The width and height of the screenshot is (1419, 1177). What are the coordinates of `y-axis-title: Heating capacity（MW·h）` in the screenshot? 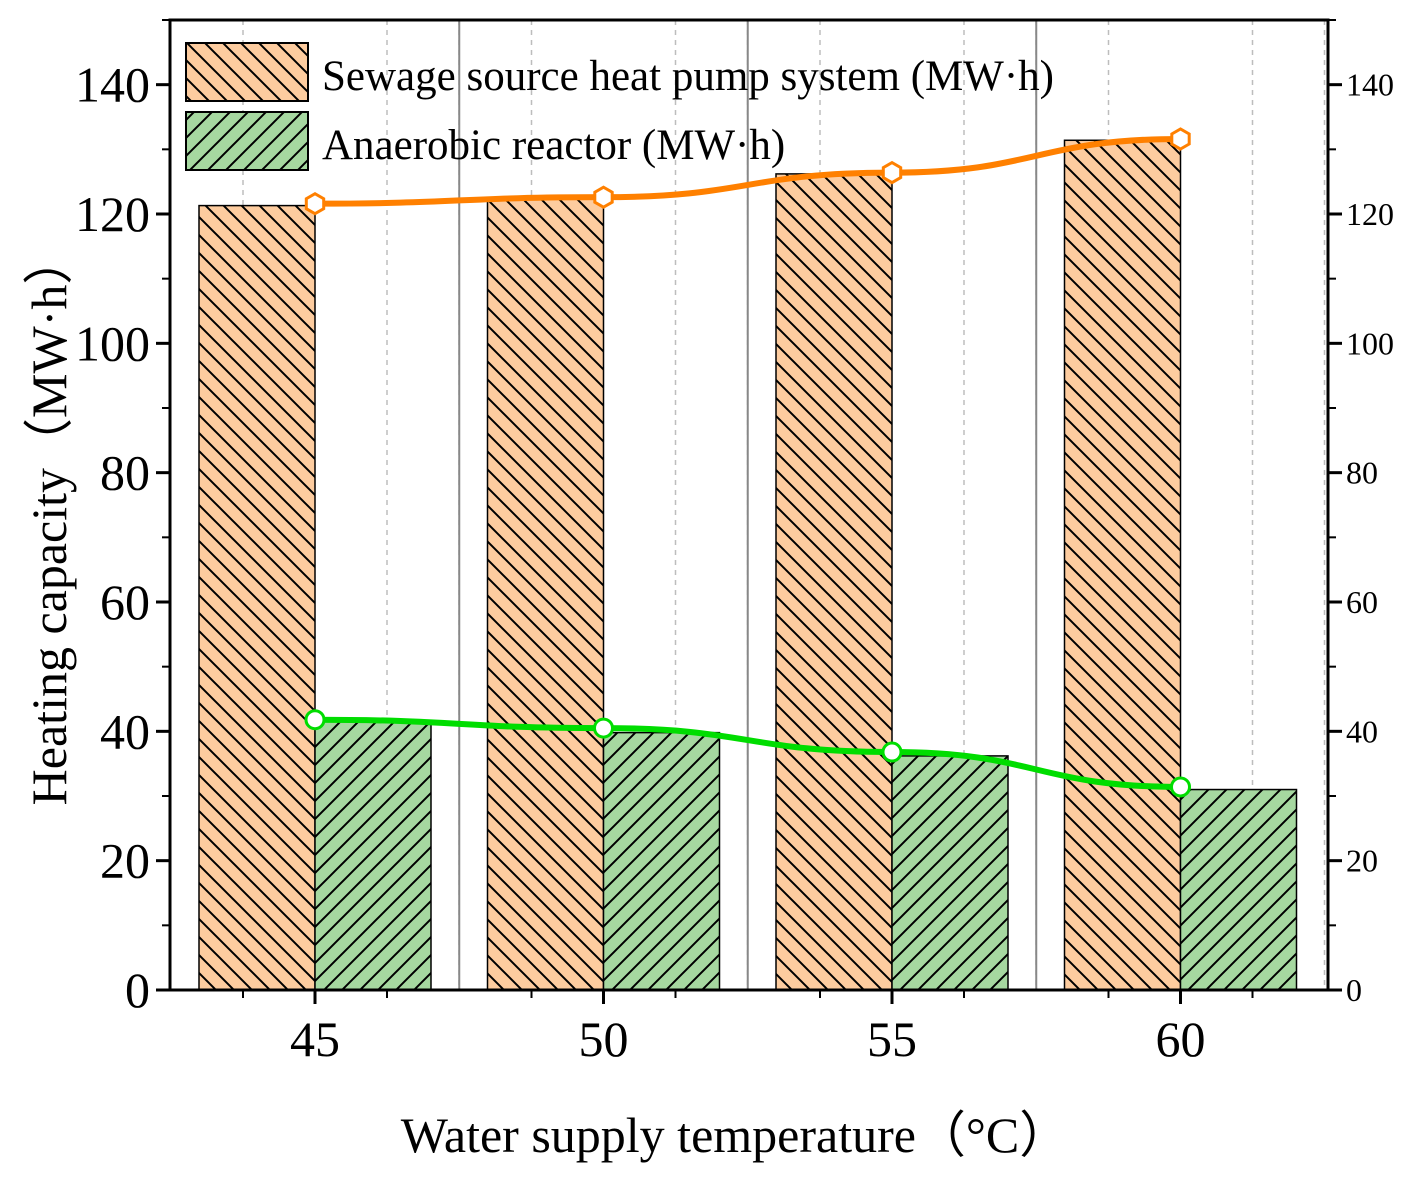 It's located at (49, 520).